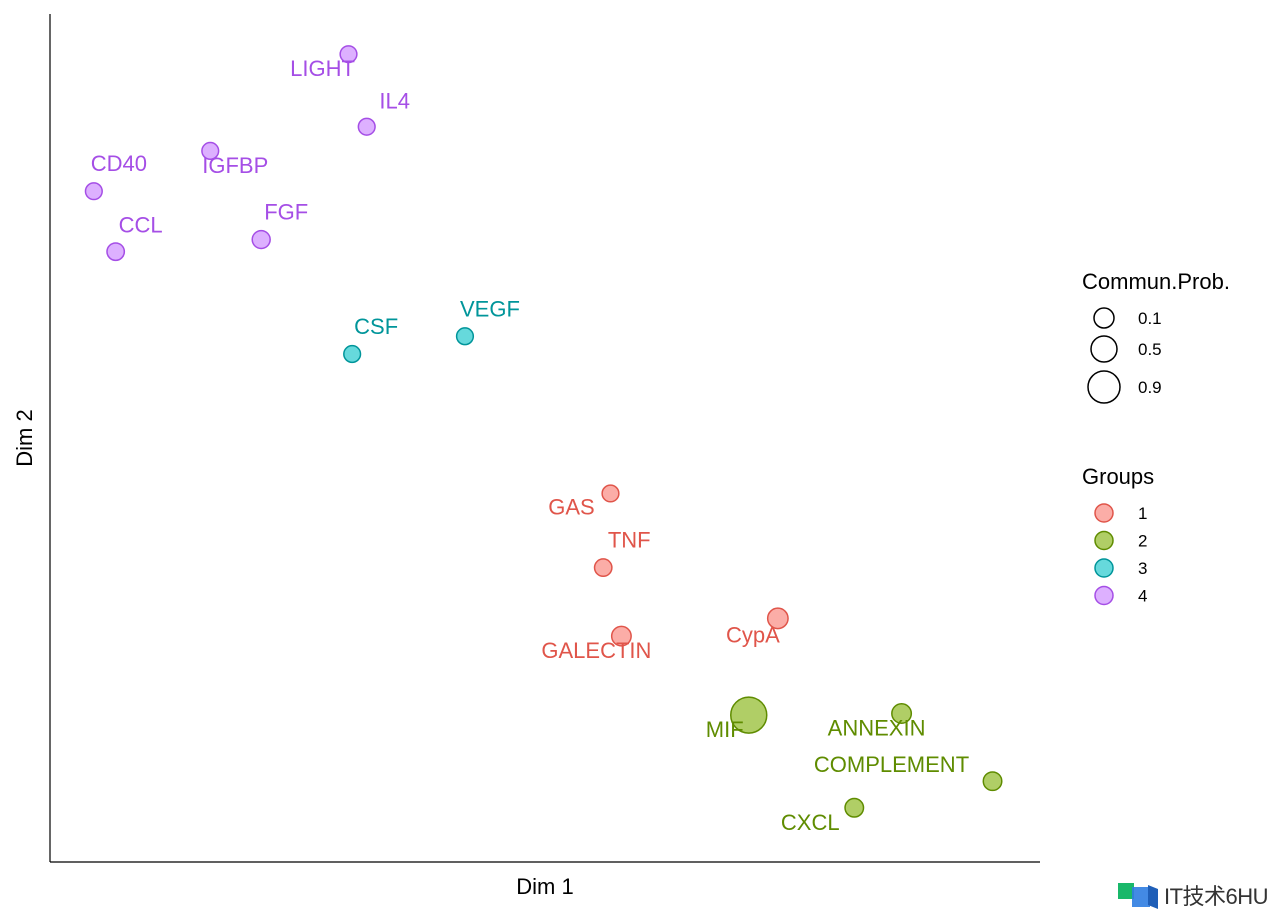 The image size is (1280, 914). Describe the element at coordinates (725, 729) in the screenshot. I see `point-label-mif: MIF` at that location.